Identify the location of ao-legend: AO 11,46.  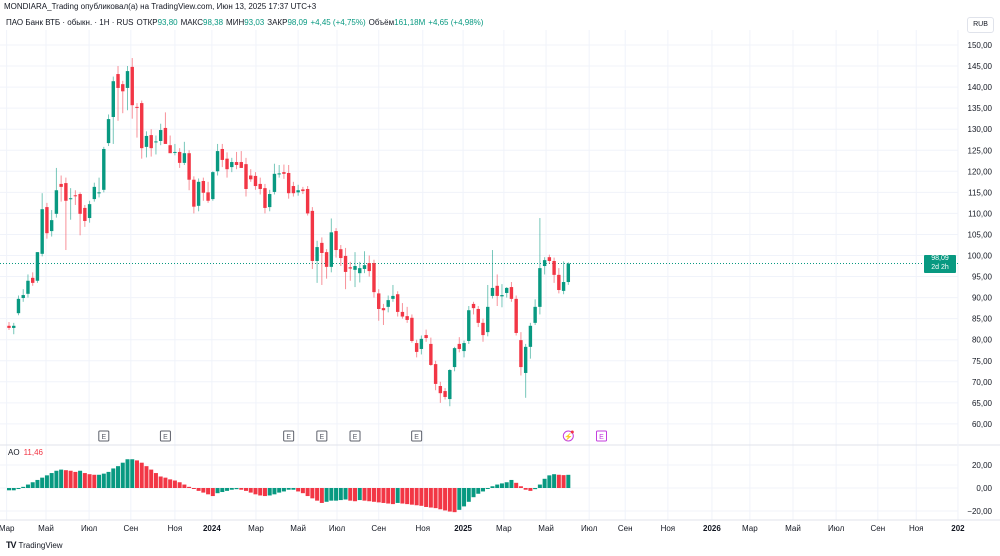
(25, 452).